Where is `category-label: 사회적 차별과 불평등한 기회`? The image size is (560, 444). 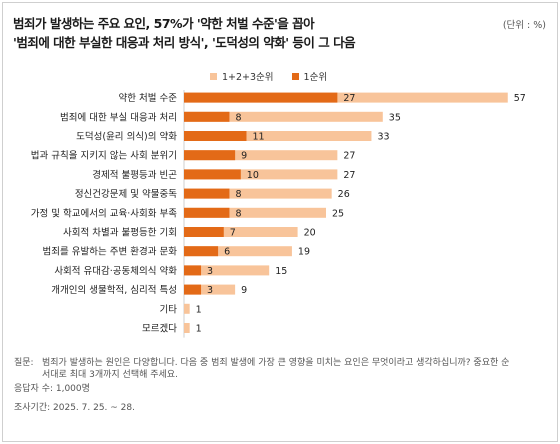
category-label: 사회적 차별과 불평등한 기회 is located at coordinates (120, 233).